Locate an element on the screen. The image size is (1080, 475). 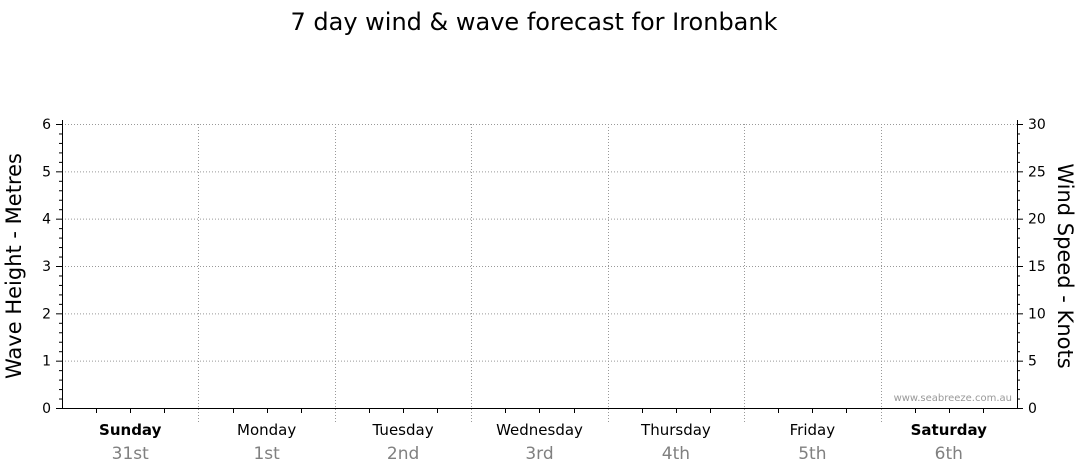
right-tick-label: 20 is located at coordinates (1037, 220).